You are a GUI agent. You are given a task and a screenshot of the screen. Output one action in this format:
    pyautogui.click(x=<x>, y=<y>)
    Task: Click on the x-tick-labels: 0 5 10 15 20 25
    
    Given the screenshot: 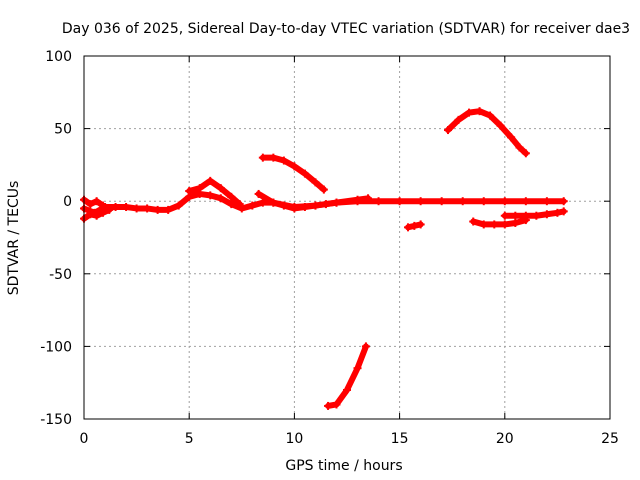 What is the action you would take?
    pyautogui.click(x=349, y=439)
    